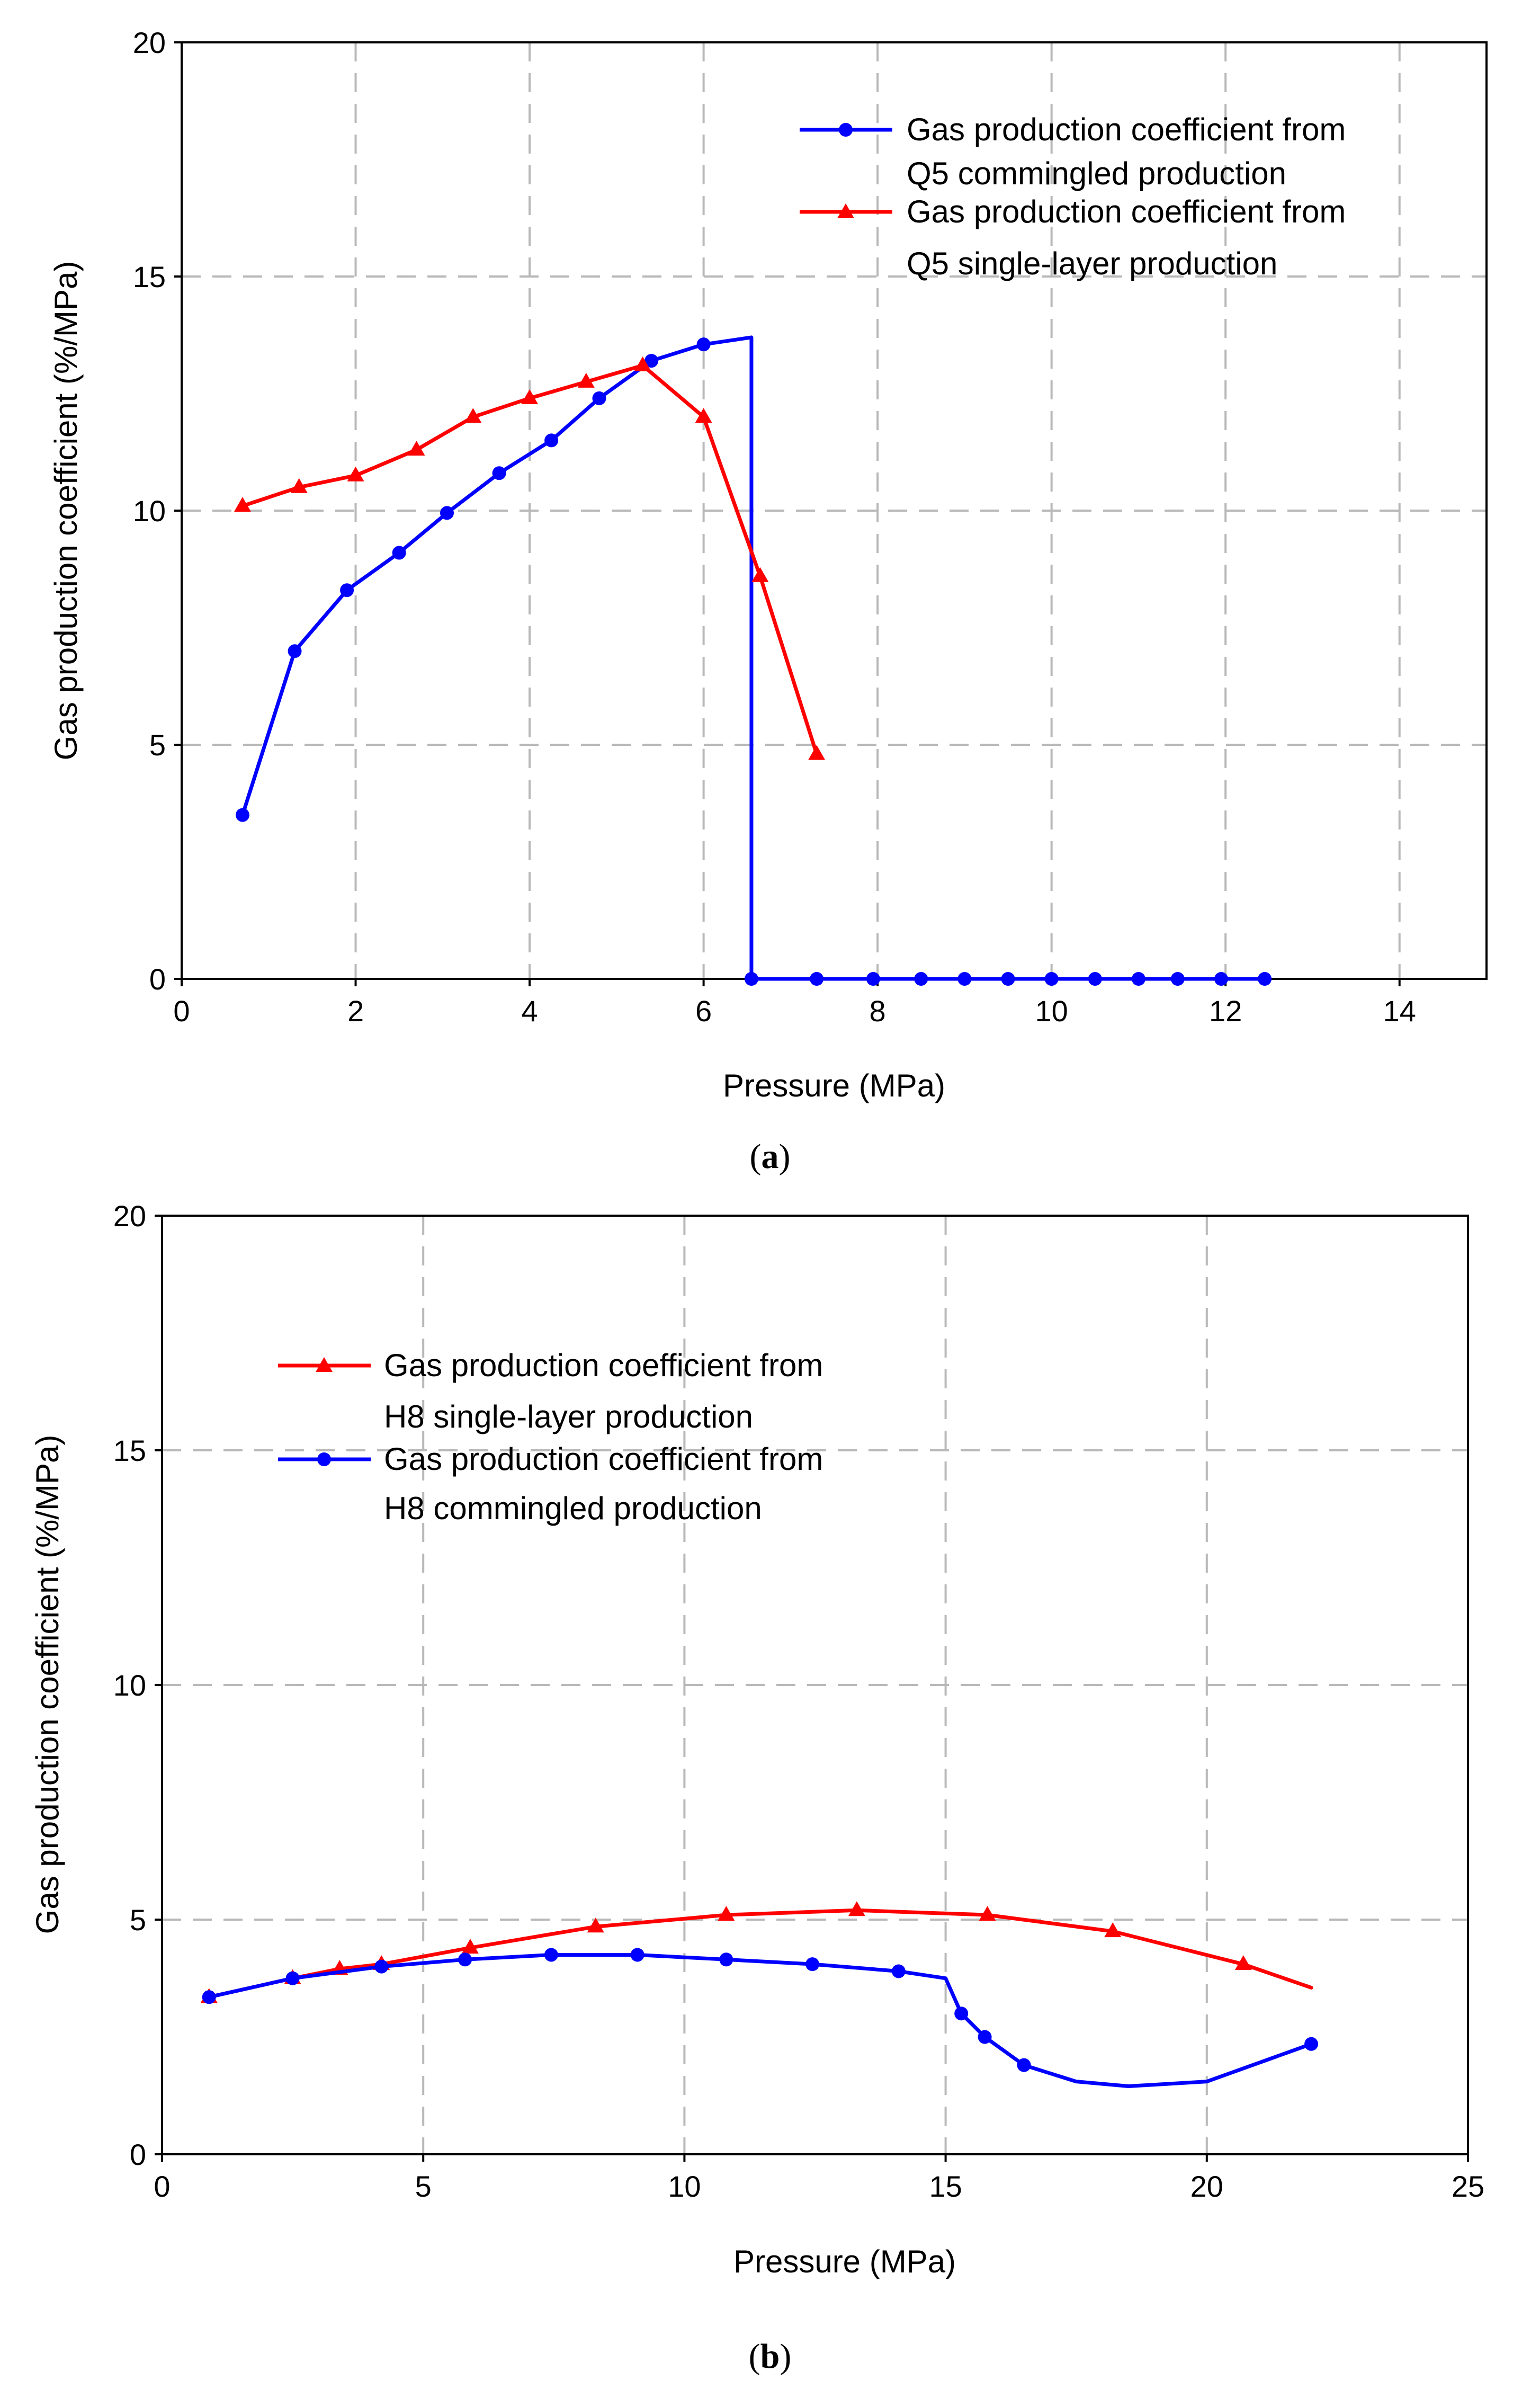 The image size is (1540, 2381). Describe the element at coordinates (603, 1459) in the screenshot. I see `legend-label-b-series-2-line1: Gas production coefficient from` at that location.